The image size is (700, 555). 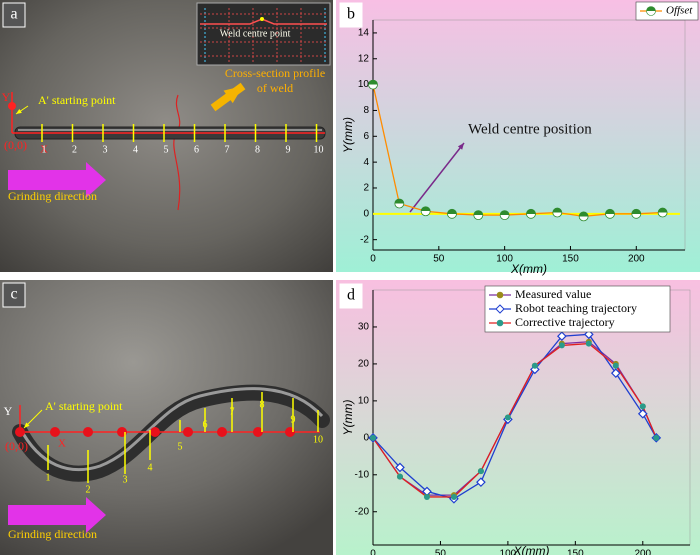 I want to click on y-tick-label: 4, so click(x=366, y=162).